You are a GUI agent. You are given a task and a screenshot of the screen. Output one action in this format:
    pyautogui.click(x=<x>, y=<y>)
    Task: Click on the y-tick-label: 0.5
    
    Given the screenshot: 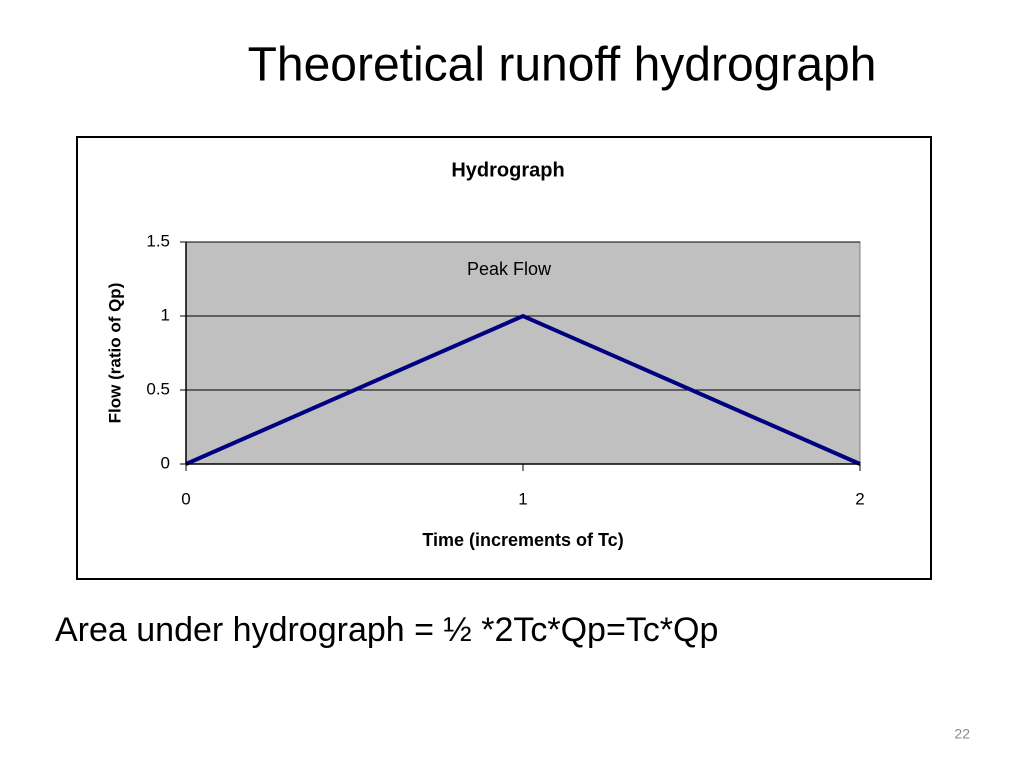 What is the action you would take?
    pyautogui.click(x=158, y=388)
    